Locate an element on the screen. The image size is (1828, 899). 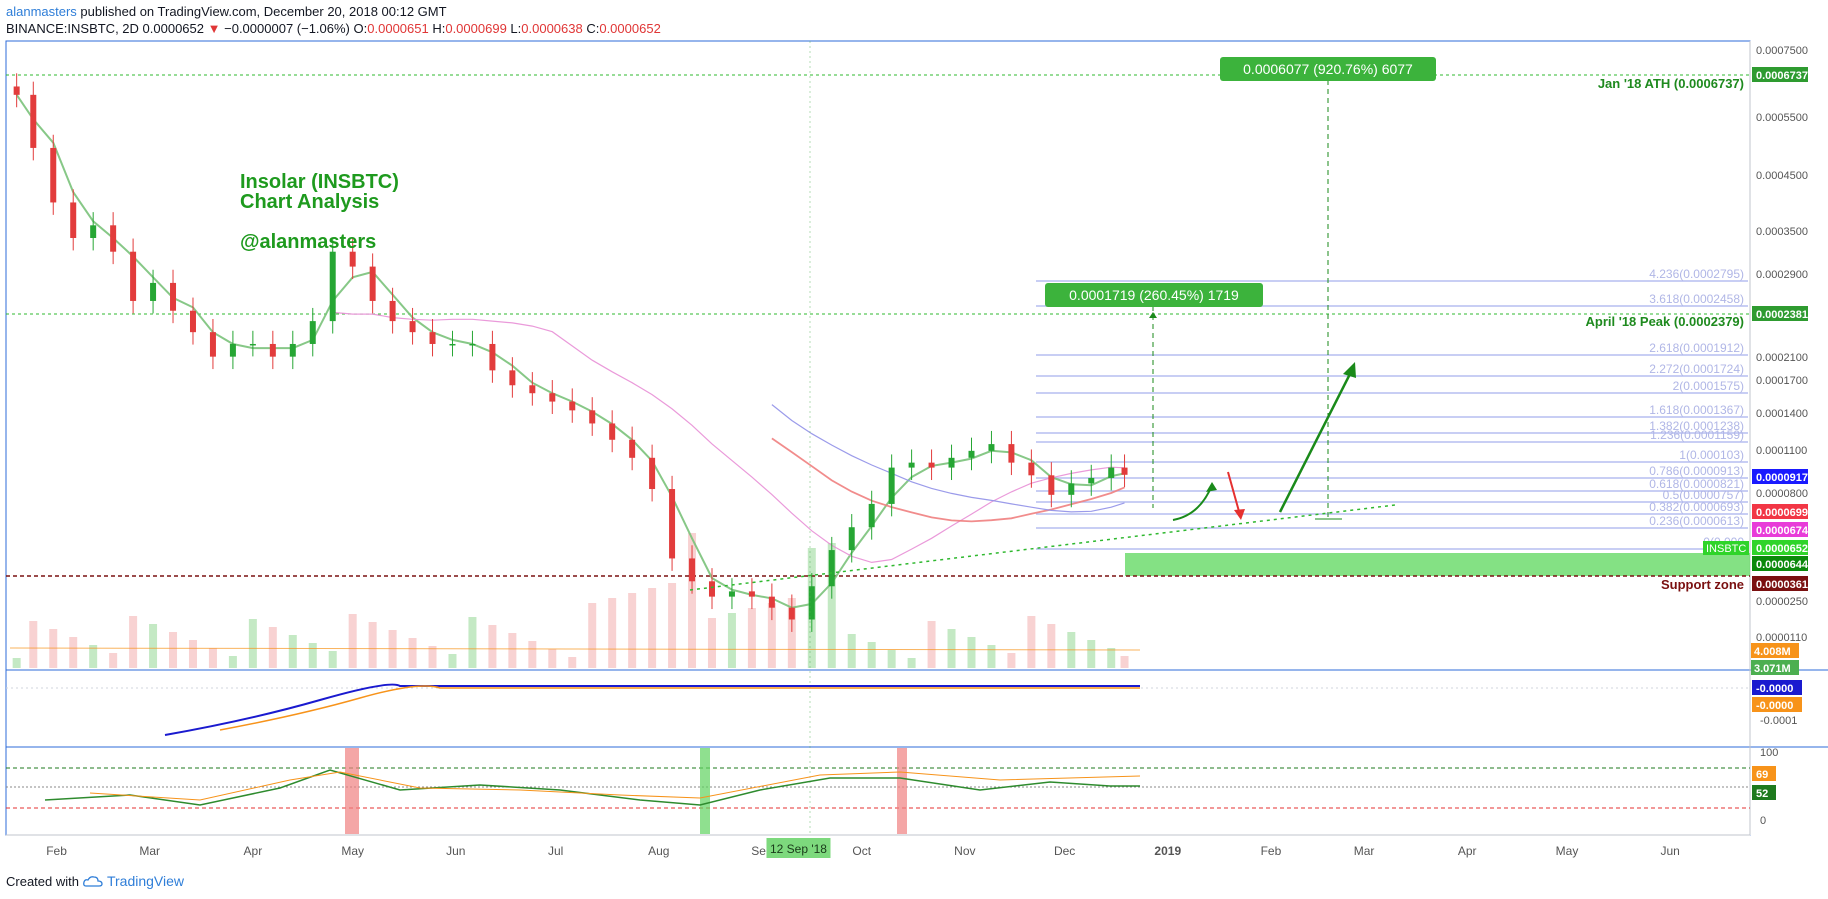
fib-label: 1(0.000103) is located at coordinates (1711, 455).